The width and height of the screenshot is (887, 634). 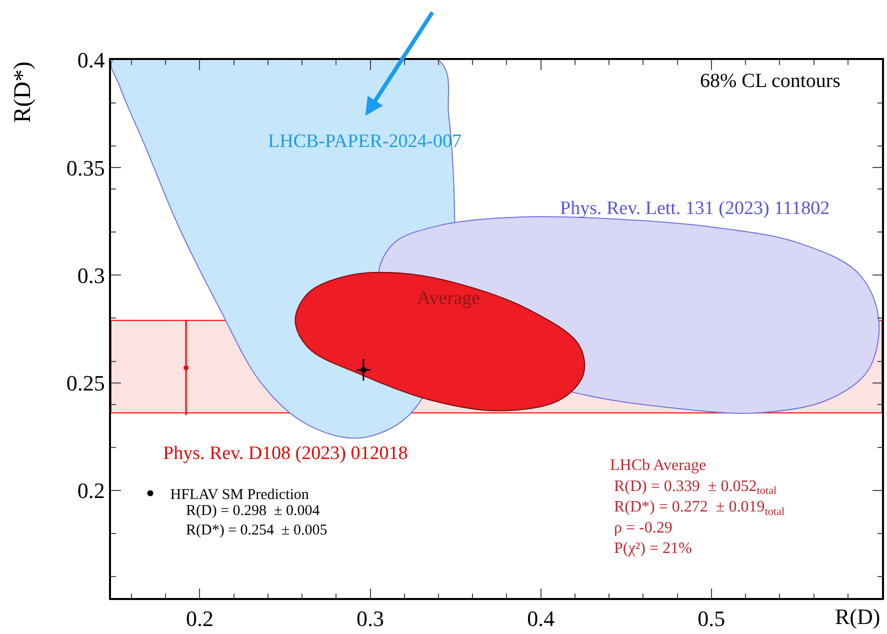 What do you see at coordinates (285, 453) in the screenshot?
I see `annotation: Phys. Rev. D108 (2023) 012018` at bounding box center [285, 453].